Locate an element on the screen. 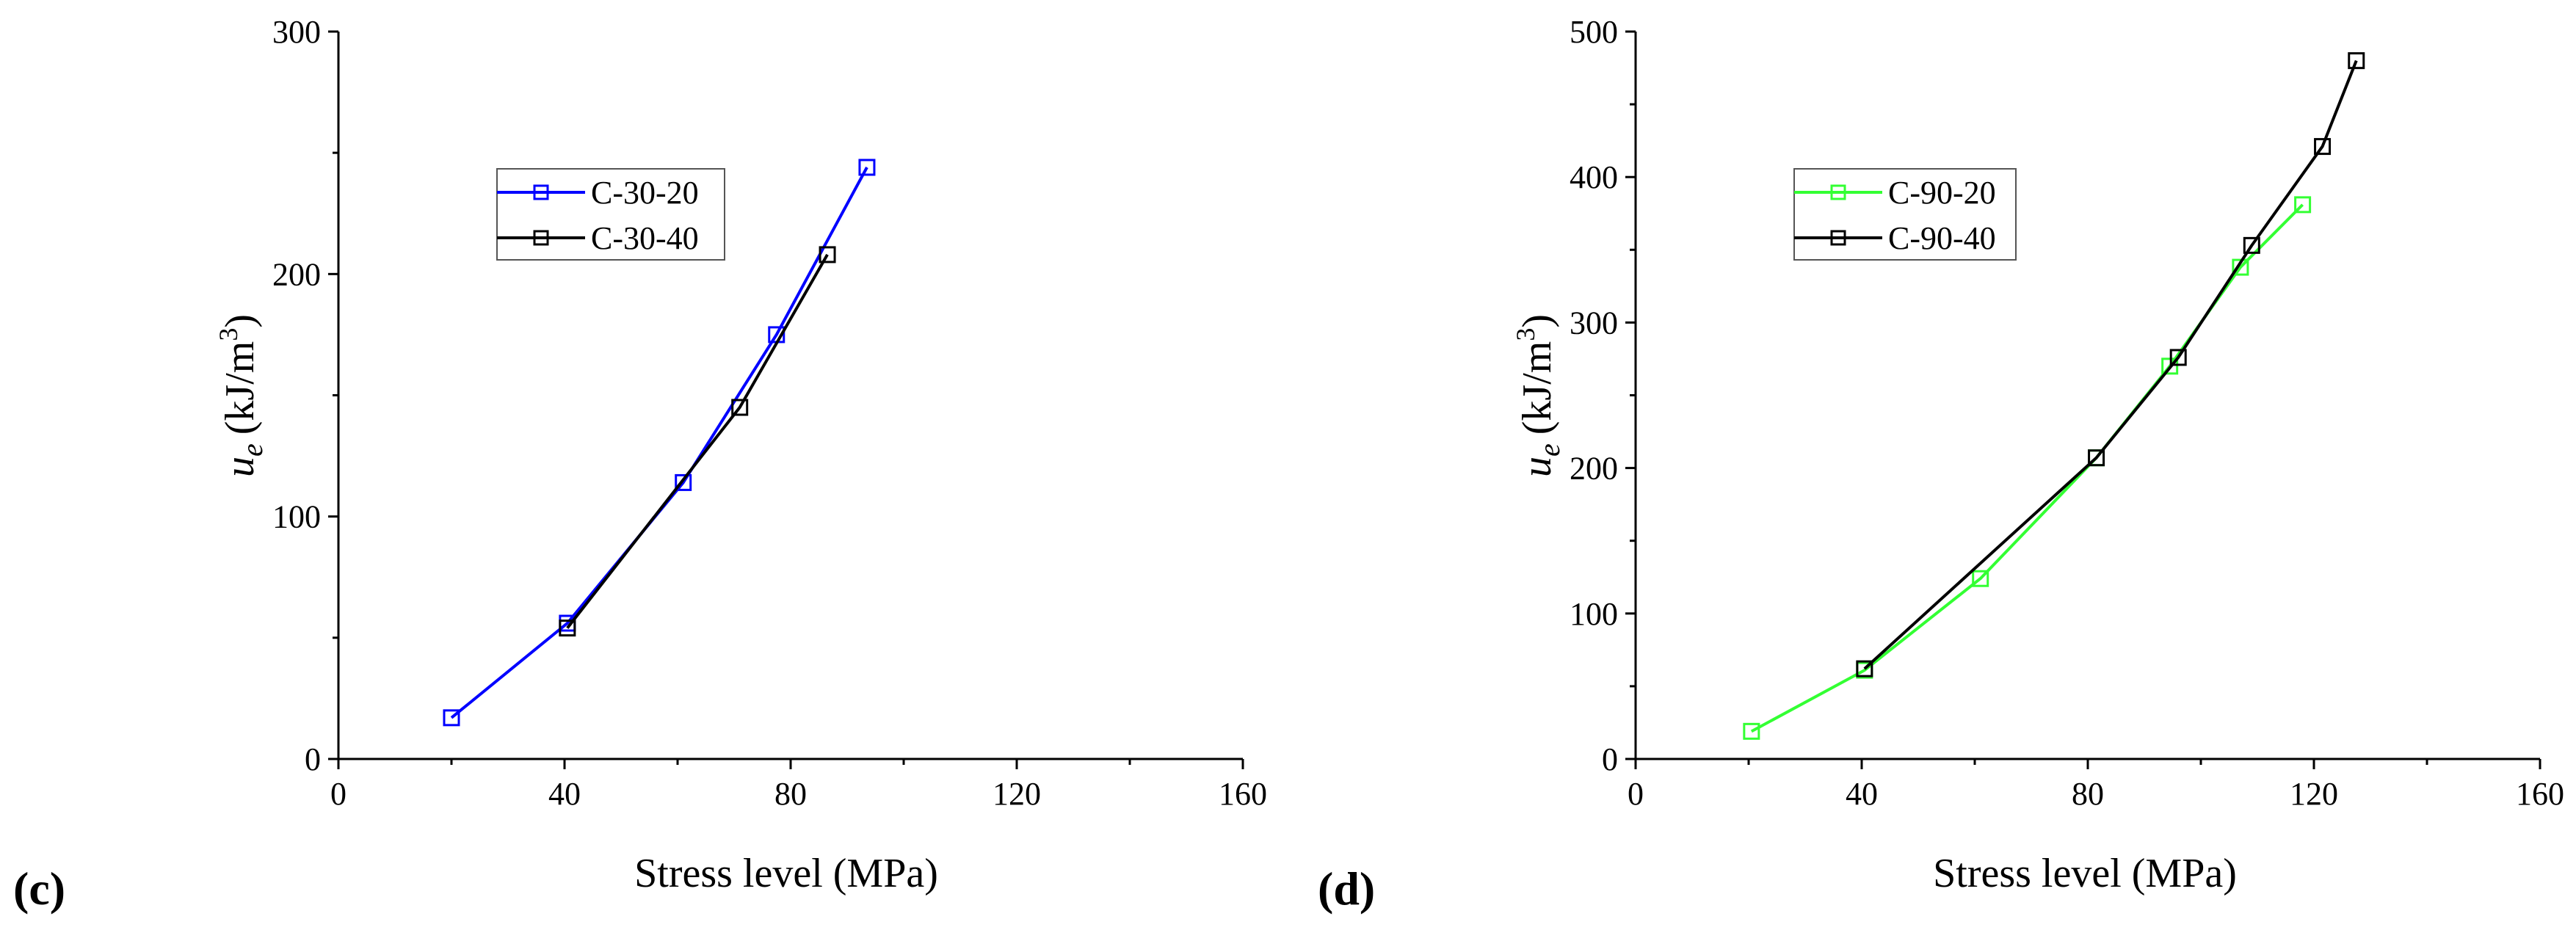  legend-label-d-1: C-90-40 is located at coordinates (1942, 238).